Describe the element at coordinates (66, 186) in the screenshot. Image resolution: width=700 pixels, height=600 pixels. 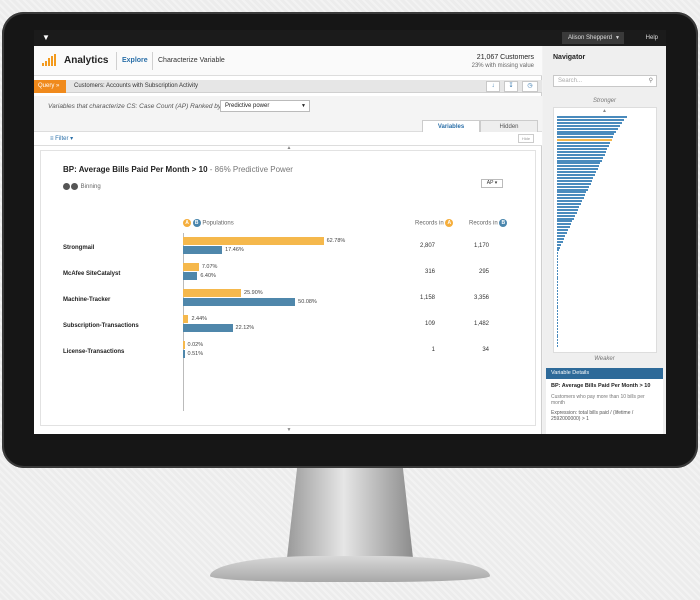
I see `plus-icon` at that location.